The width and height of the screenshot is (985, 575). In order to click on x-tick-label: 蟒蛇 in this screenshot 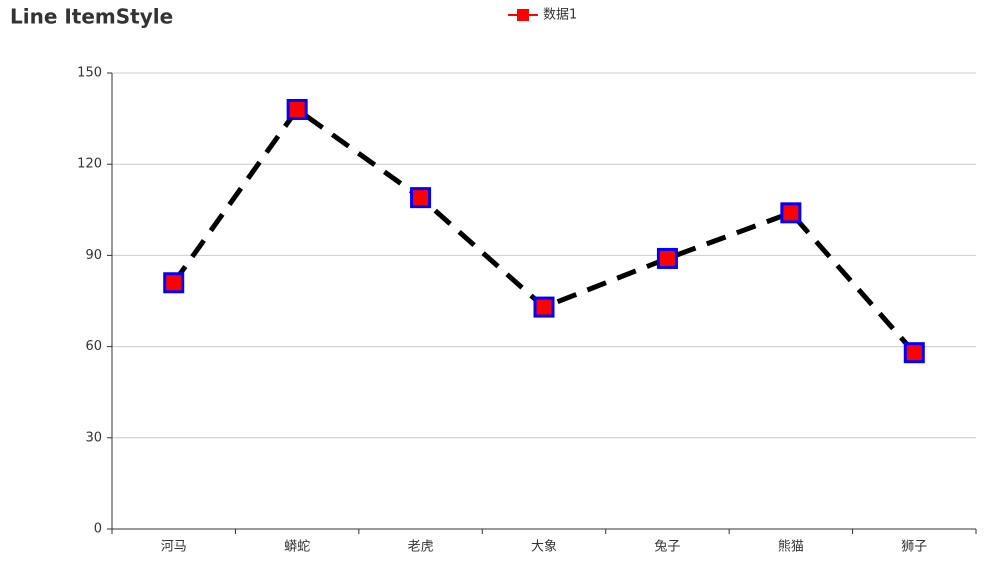, I will do `click(297, 547)`.